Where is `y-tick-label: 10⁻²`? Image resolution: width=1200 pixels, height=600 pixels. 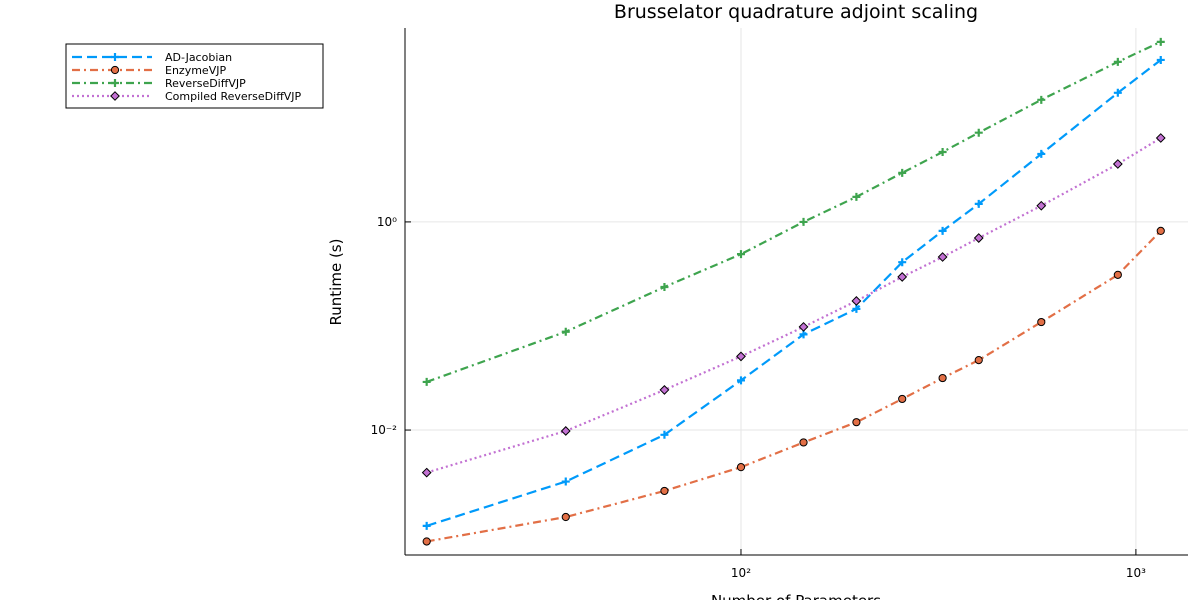
y-tick-label: 10⁻² is located at coordinates (384, 430).